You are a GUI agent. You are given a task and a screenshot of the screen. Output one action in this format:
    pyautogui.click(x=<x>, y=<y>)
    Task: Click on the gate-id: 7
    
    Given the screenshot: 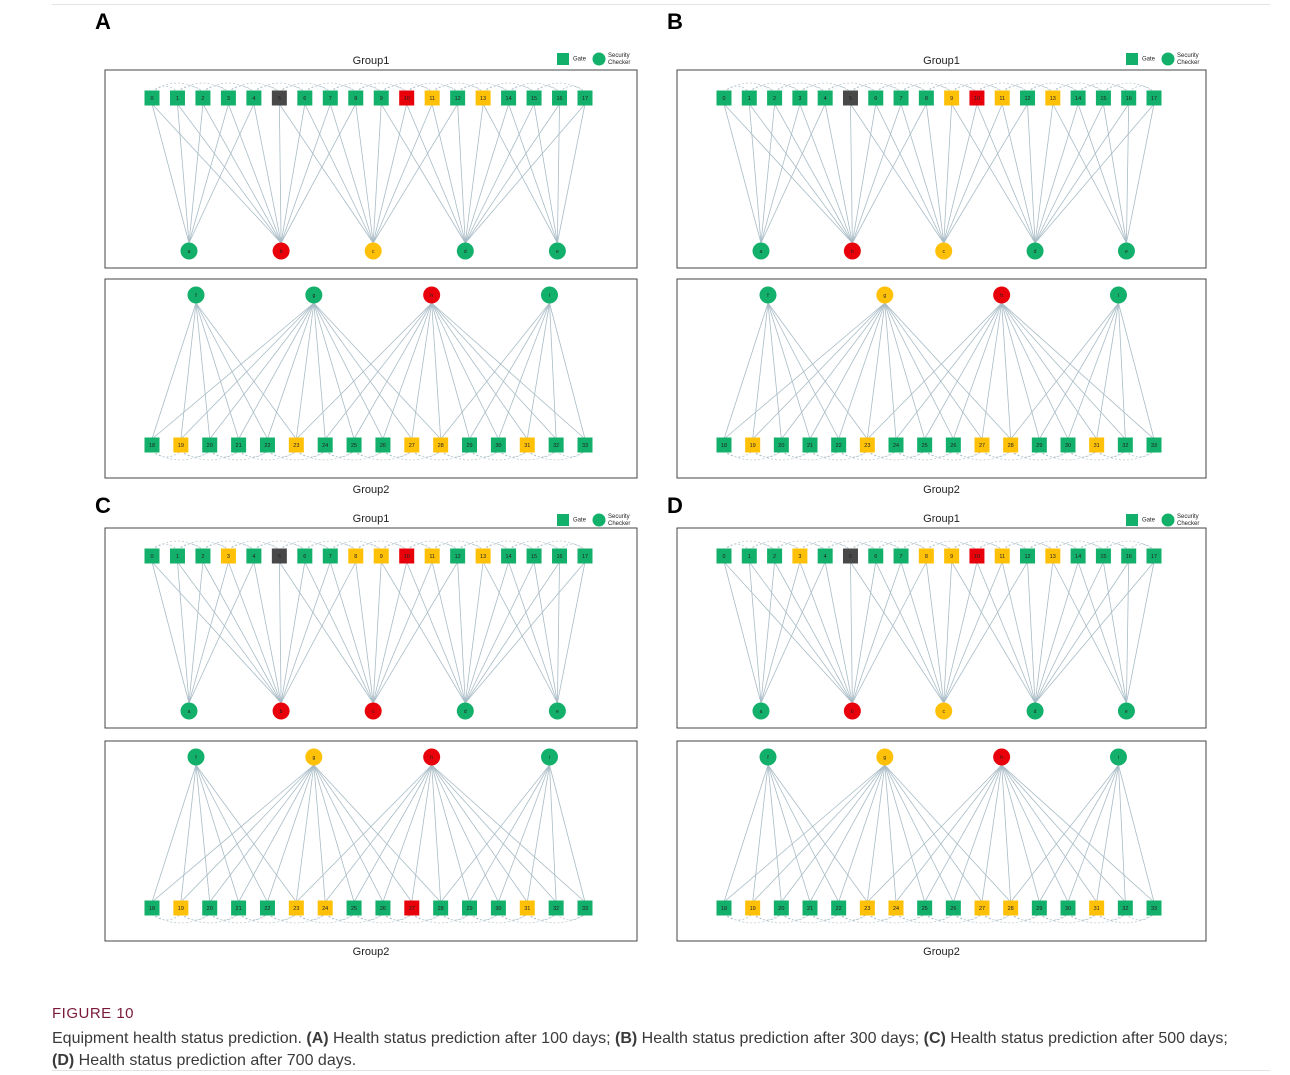 What is the action you would take?
    pyautogui.click(x=901, y=557)
    